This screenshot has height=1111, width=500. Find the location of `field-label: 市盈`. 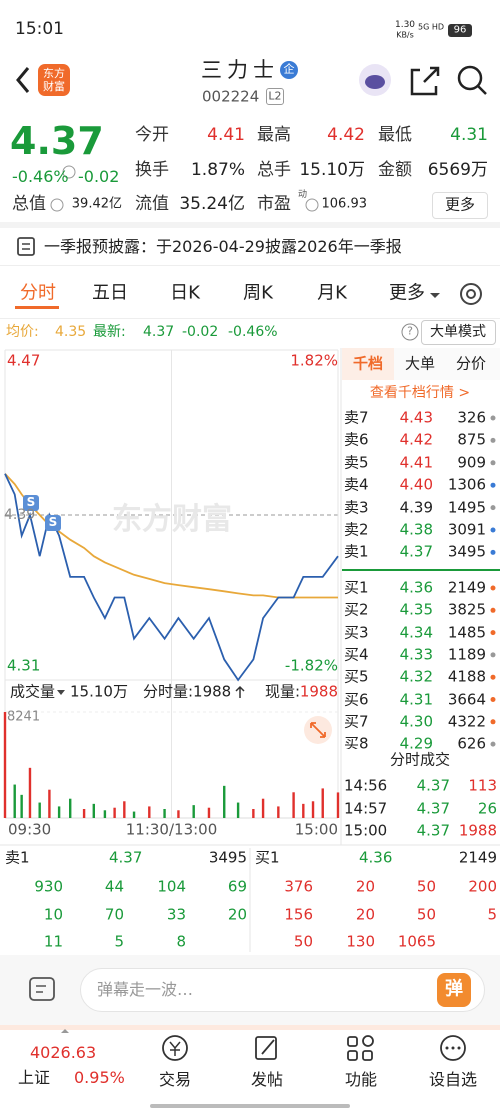

field-label: 市盈 is located at coordinates (274, 204).